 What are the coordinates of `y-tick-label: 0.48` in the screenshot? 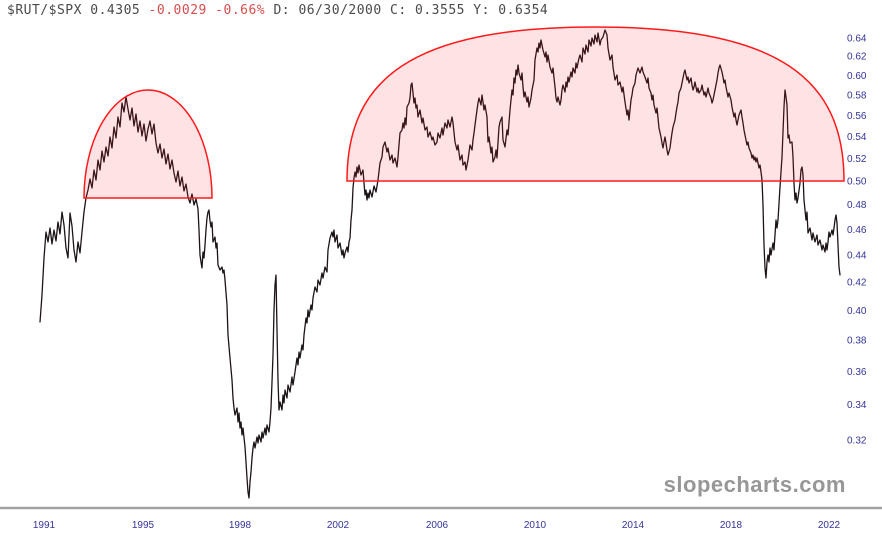 It's located at (857, 205).